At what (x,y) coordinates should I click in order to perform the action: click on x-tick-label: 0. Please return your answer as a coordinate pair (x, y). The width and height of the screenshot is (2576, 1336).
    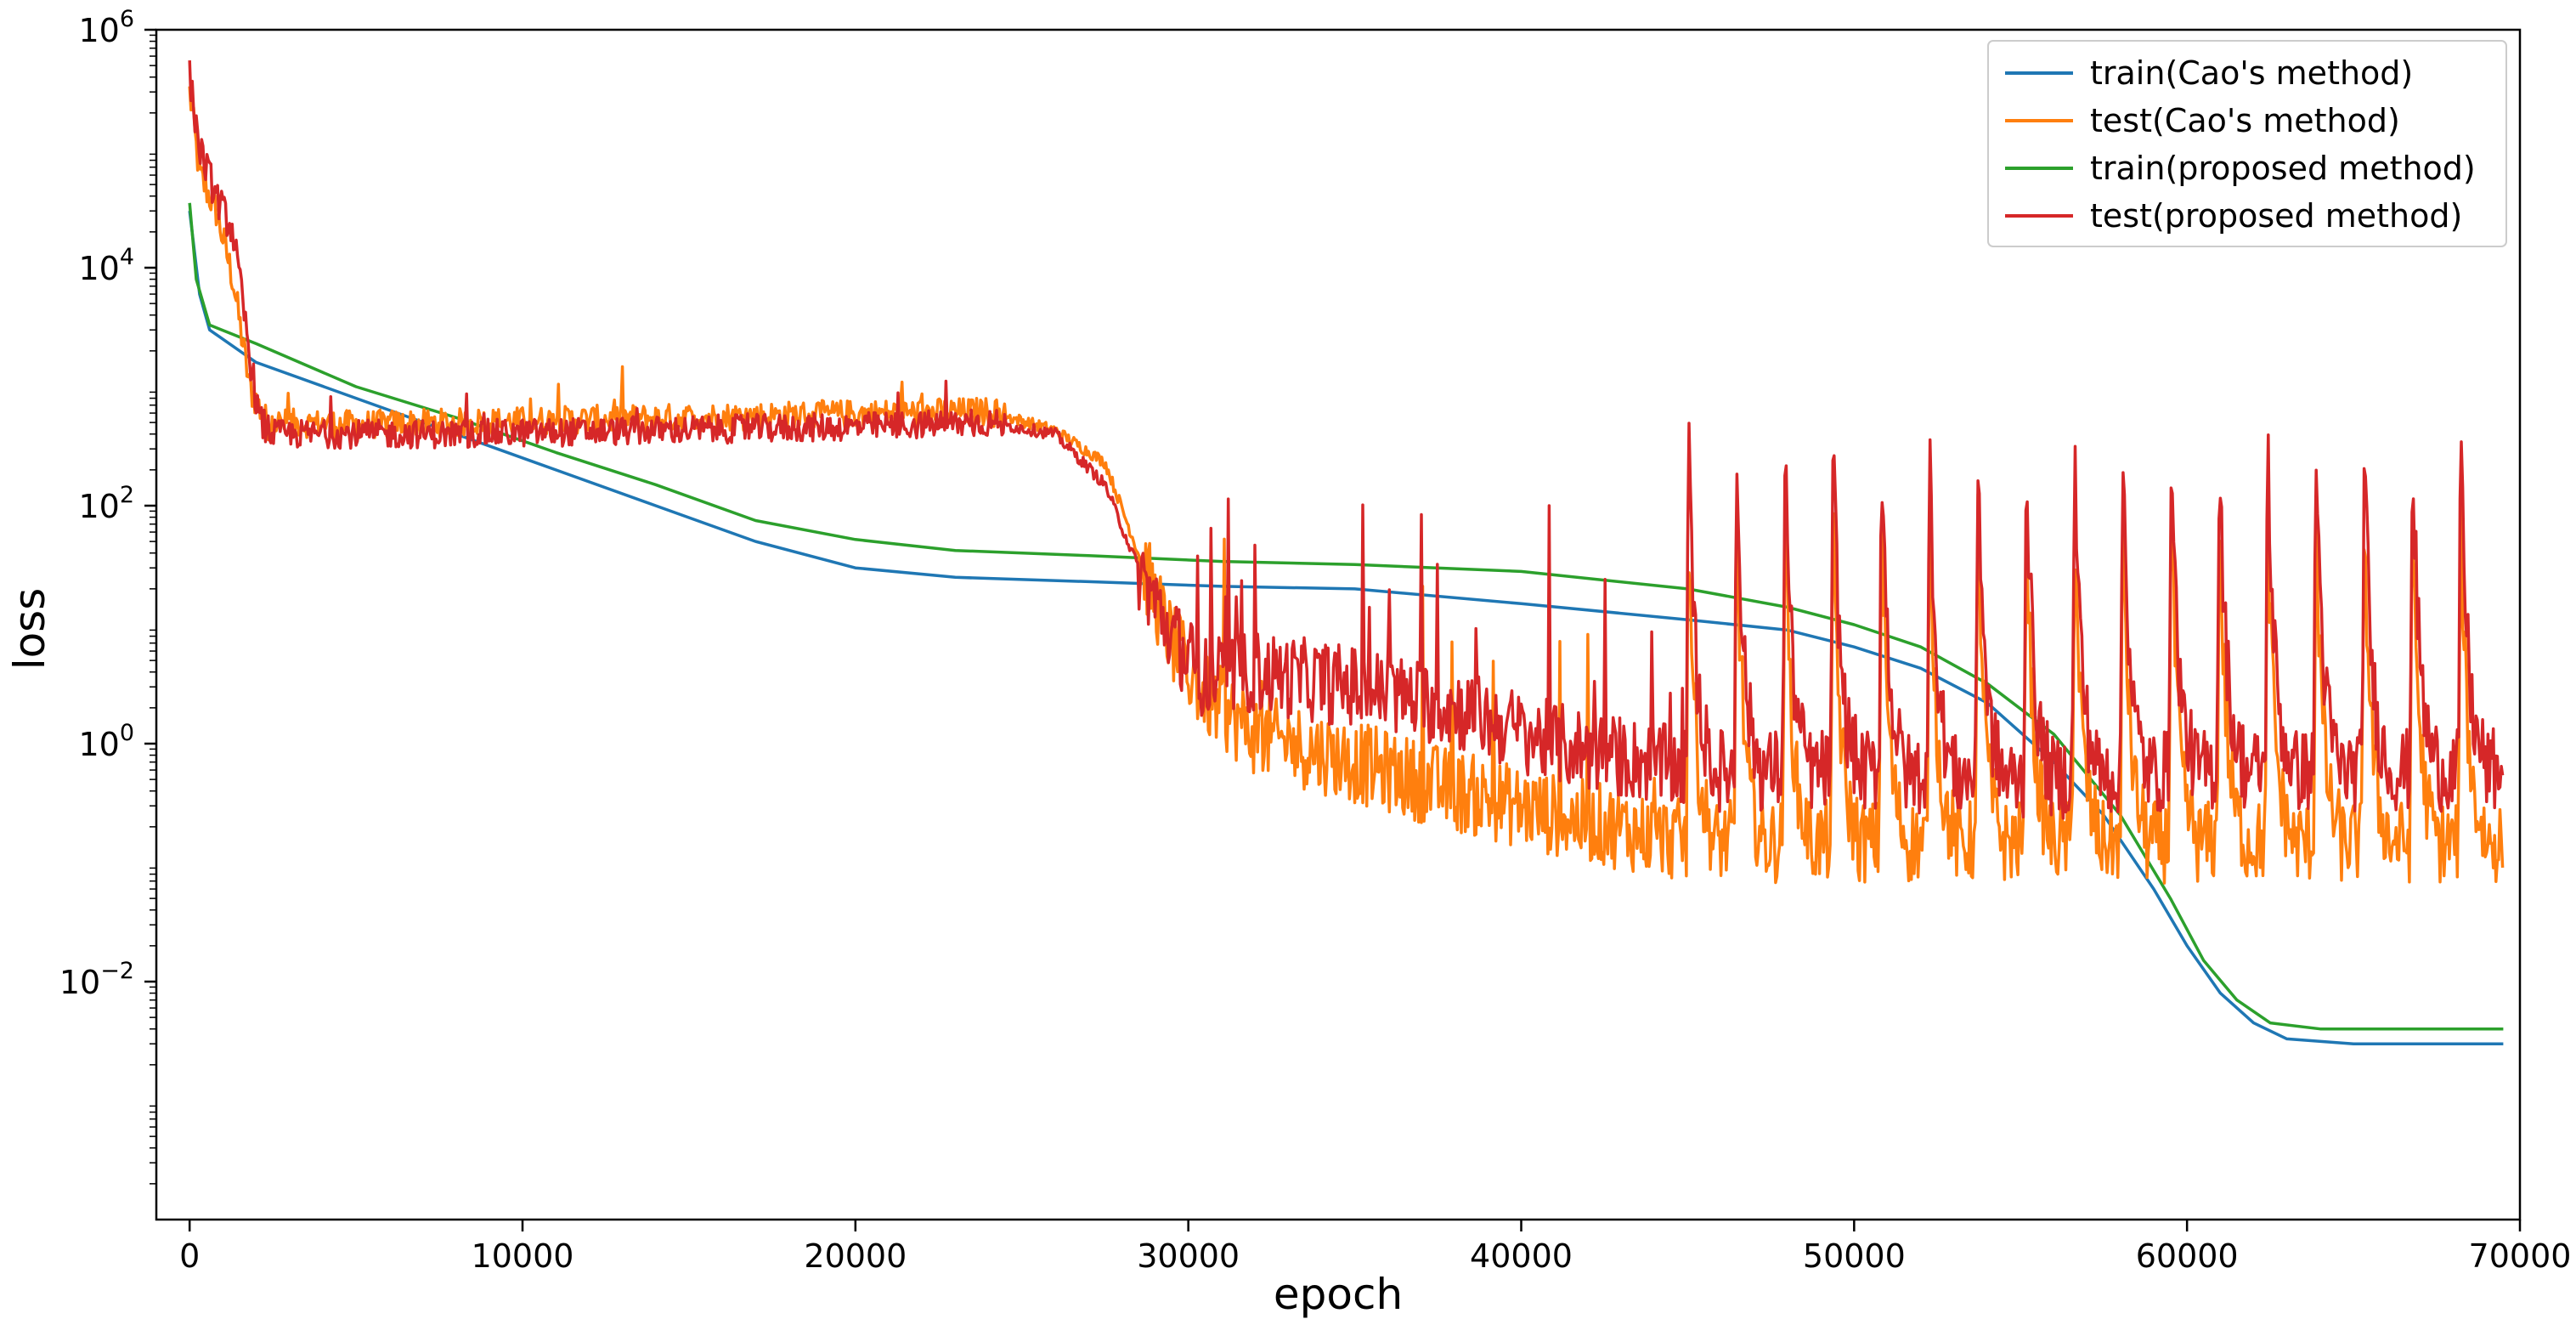
    Looking at the image, I should click on (189, 1256).